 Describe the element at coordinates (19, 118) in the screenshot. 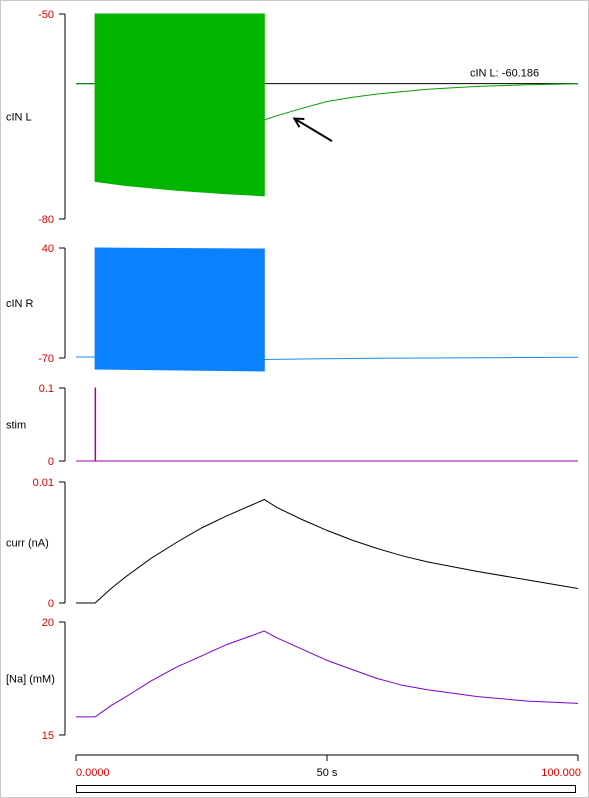

I see `cinl-label: cIN L` at that location.